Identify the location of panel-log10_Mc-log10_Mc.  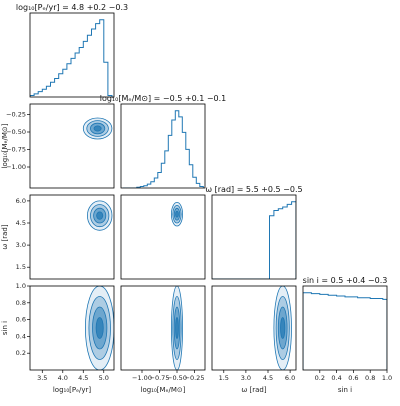
(163, 146).